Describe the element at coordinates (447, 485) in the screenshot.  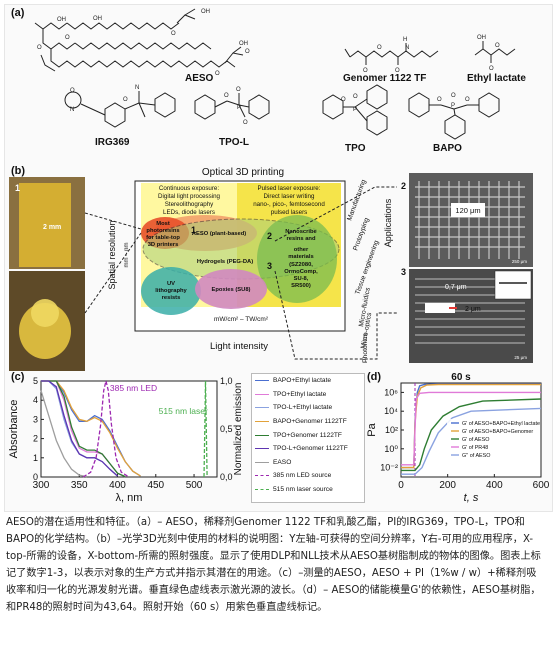
I see `x-tick-label-1: 200` at that location.